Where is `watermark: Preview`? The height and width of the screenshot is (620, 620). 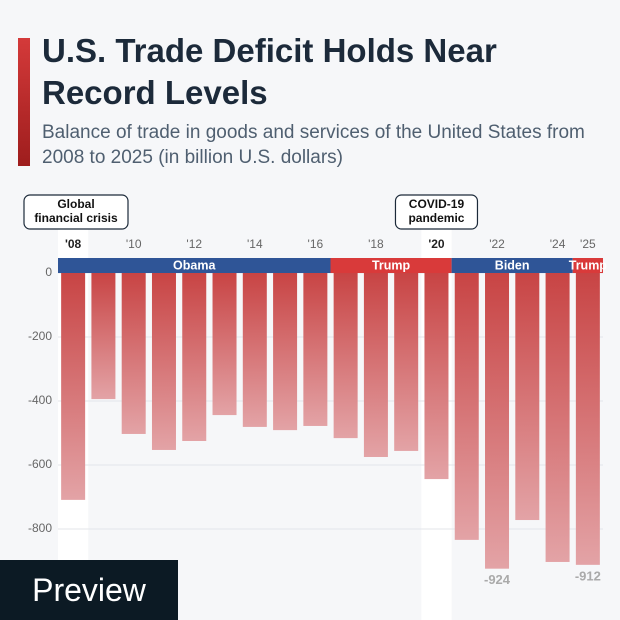 watermark: Preview is located at coordinates (89, 590).